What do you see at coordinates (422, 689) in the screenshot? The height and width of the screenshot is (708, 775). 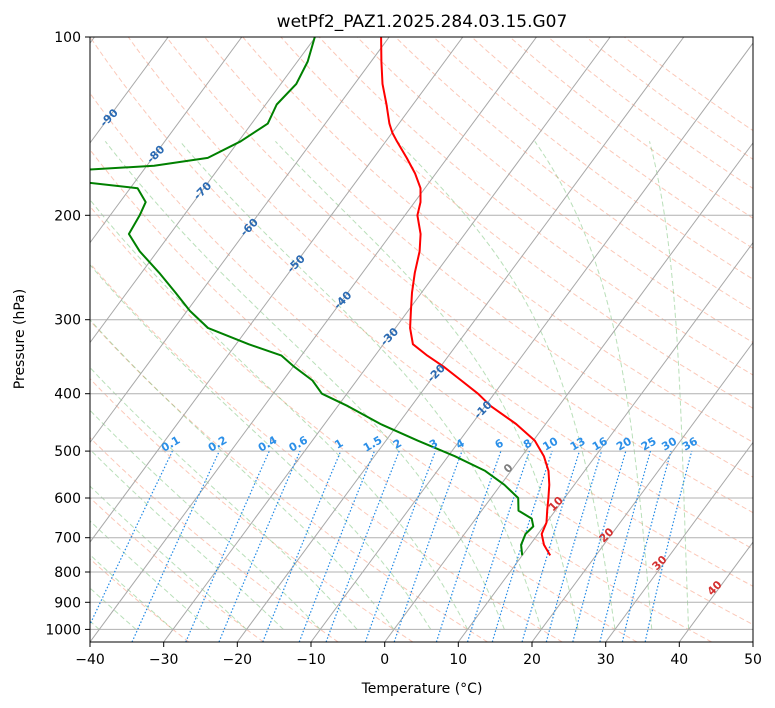 I see `x-axis-label: Temperature (°C)` at bounding box center [422, 689].